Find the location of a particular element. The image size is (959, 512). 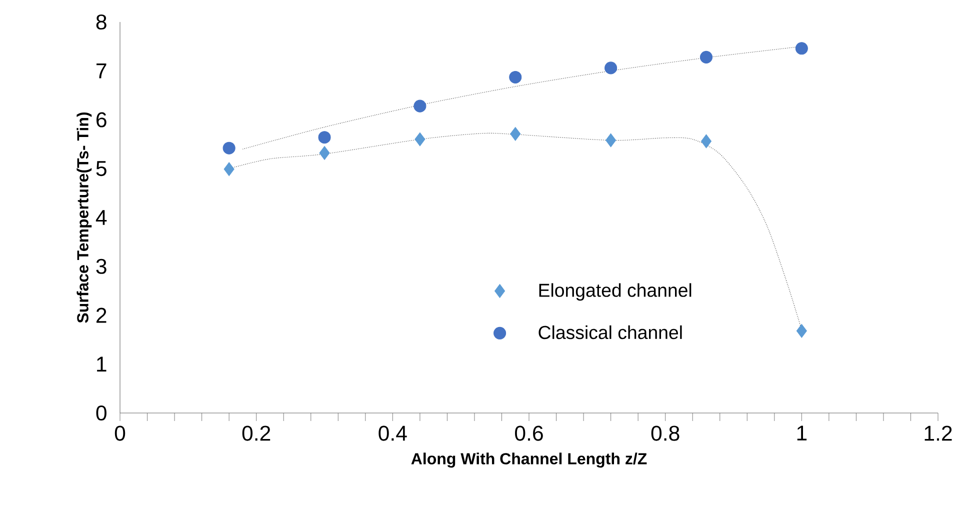

y-tick-label: 7 is located at coordinates (101, 71).